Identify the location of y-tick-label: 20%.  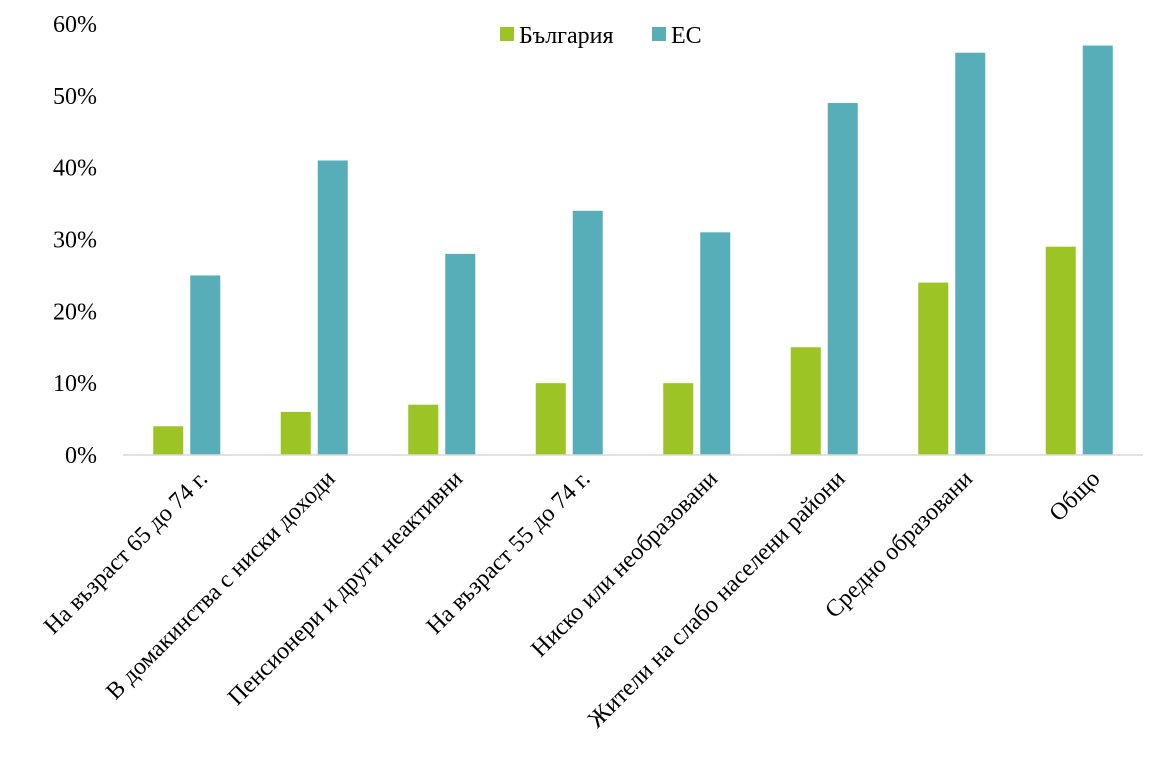
(75, 312).